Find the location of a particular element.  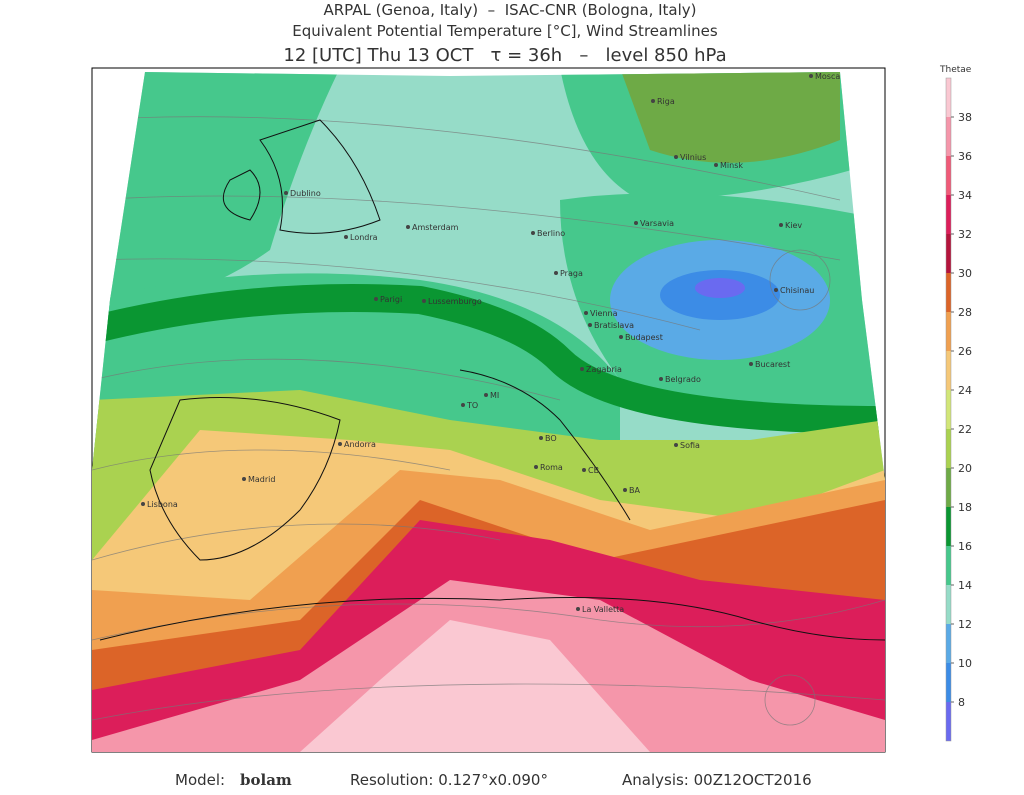

city: BO is located at coordinates (551, 438).